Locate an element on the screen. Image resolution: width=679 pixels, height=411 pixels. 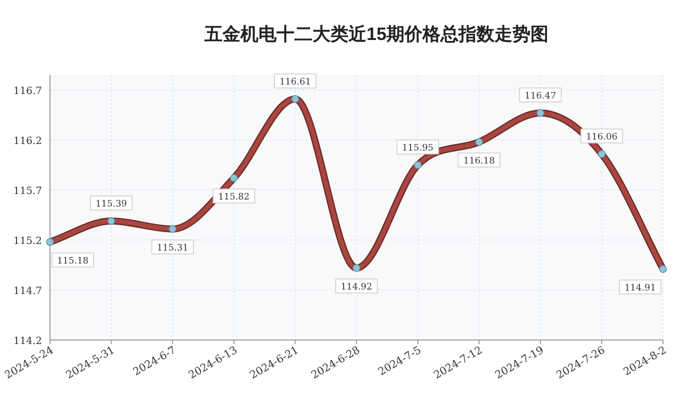
data-label: 114.91 is located at coordinates (640, 289).